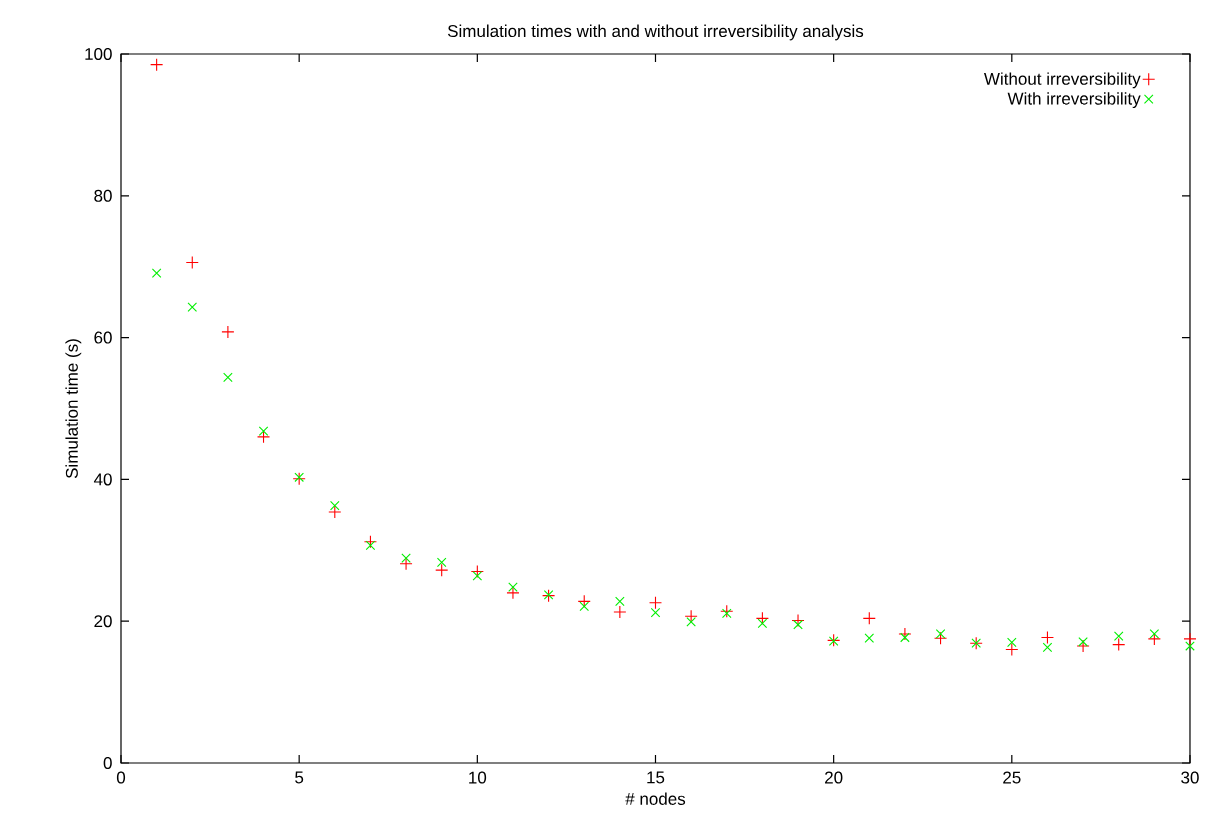  I want to click on y-tick-label: 0, so click(107, 763).